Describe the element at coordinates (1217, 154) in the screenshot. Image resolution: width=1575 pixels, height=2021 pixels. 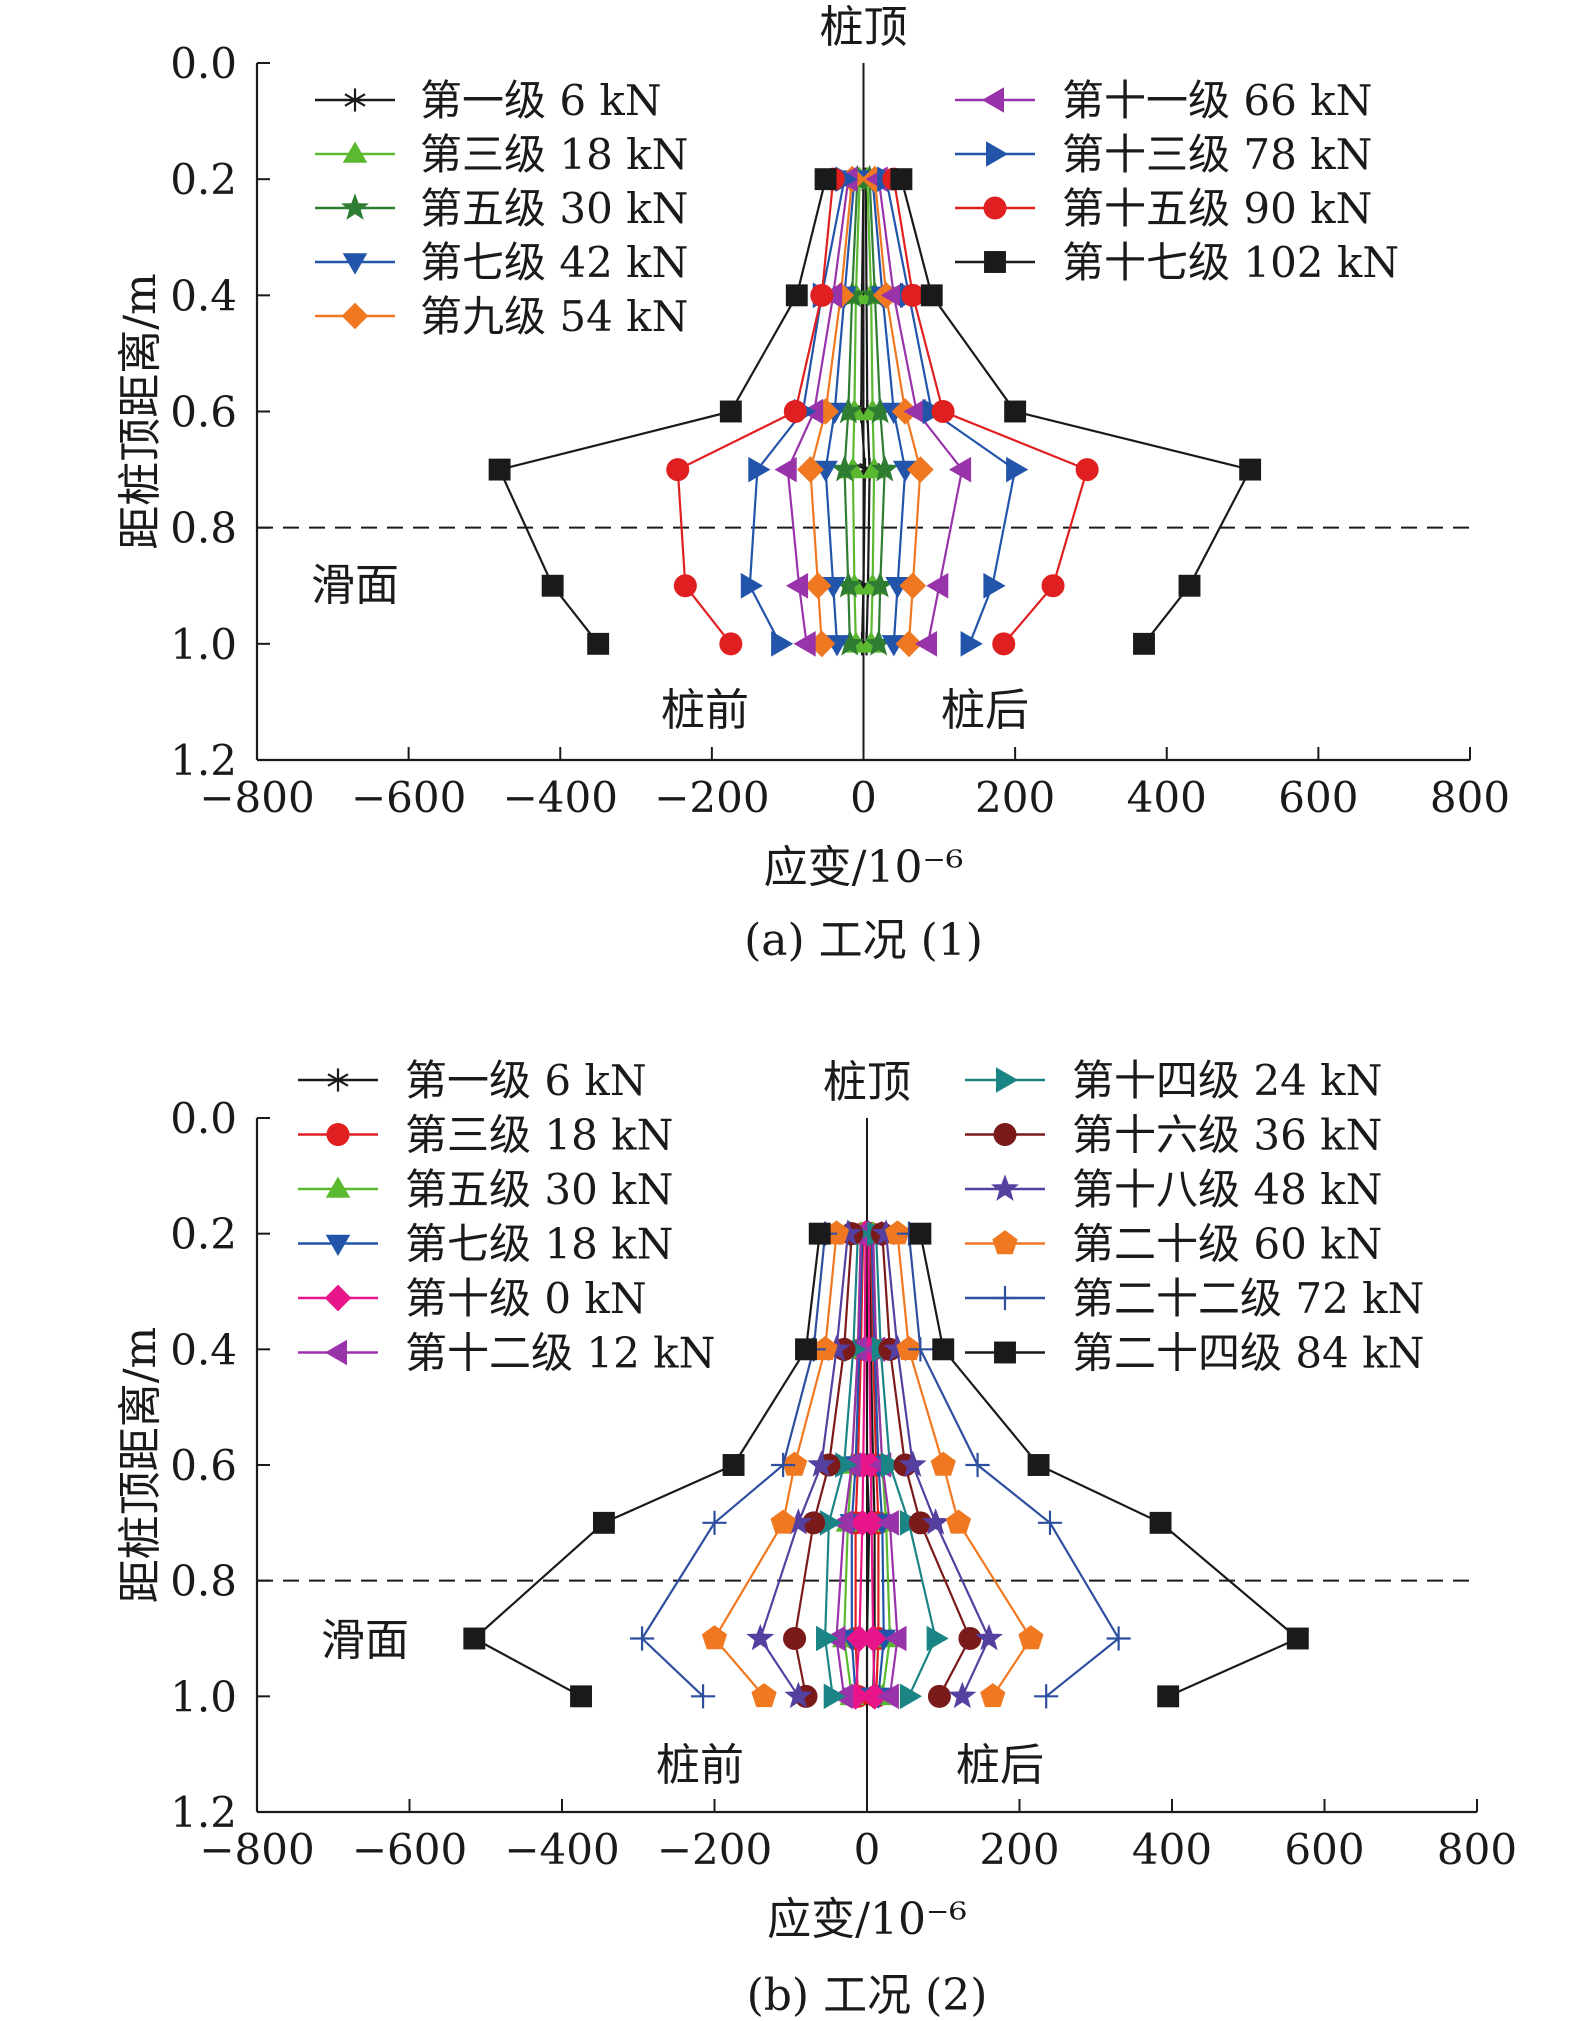
I see `legend-label: 第十三级 78 kN` at that location.